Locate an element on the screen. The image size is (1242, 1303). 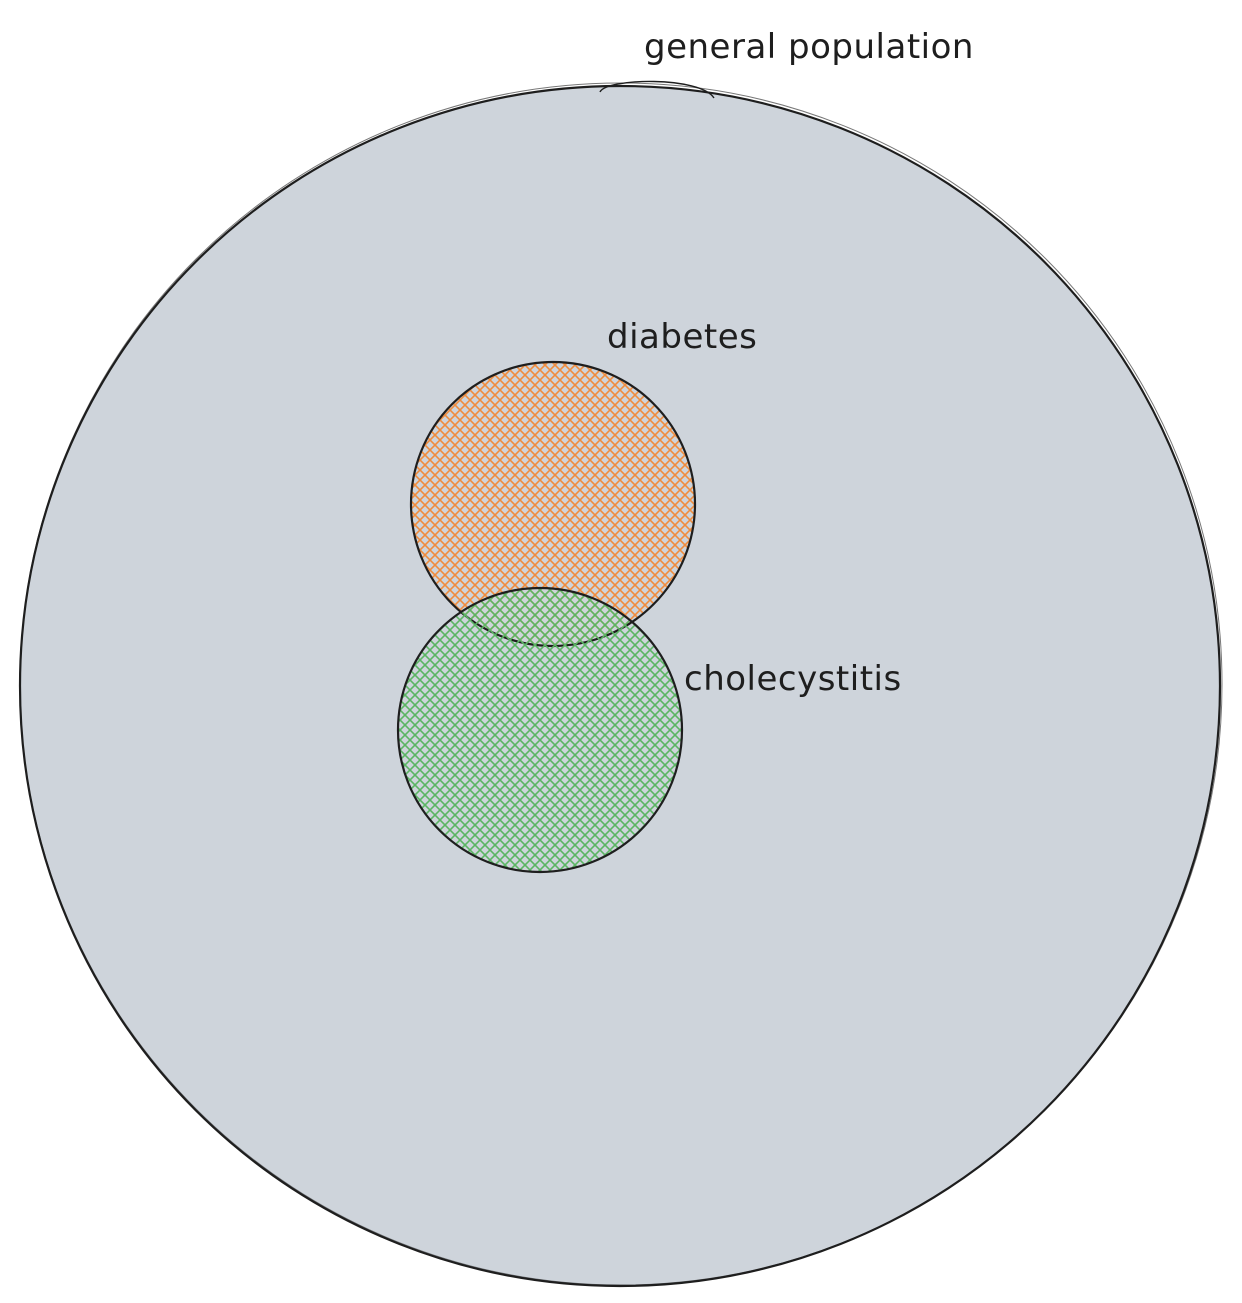
population-label-tick is located at coordinates (657, 89).